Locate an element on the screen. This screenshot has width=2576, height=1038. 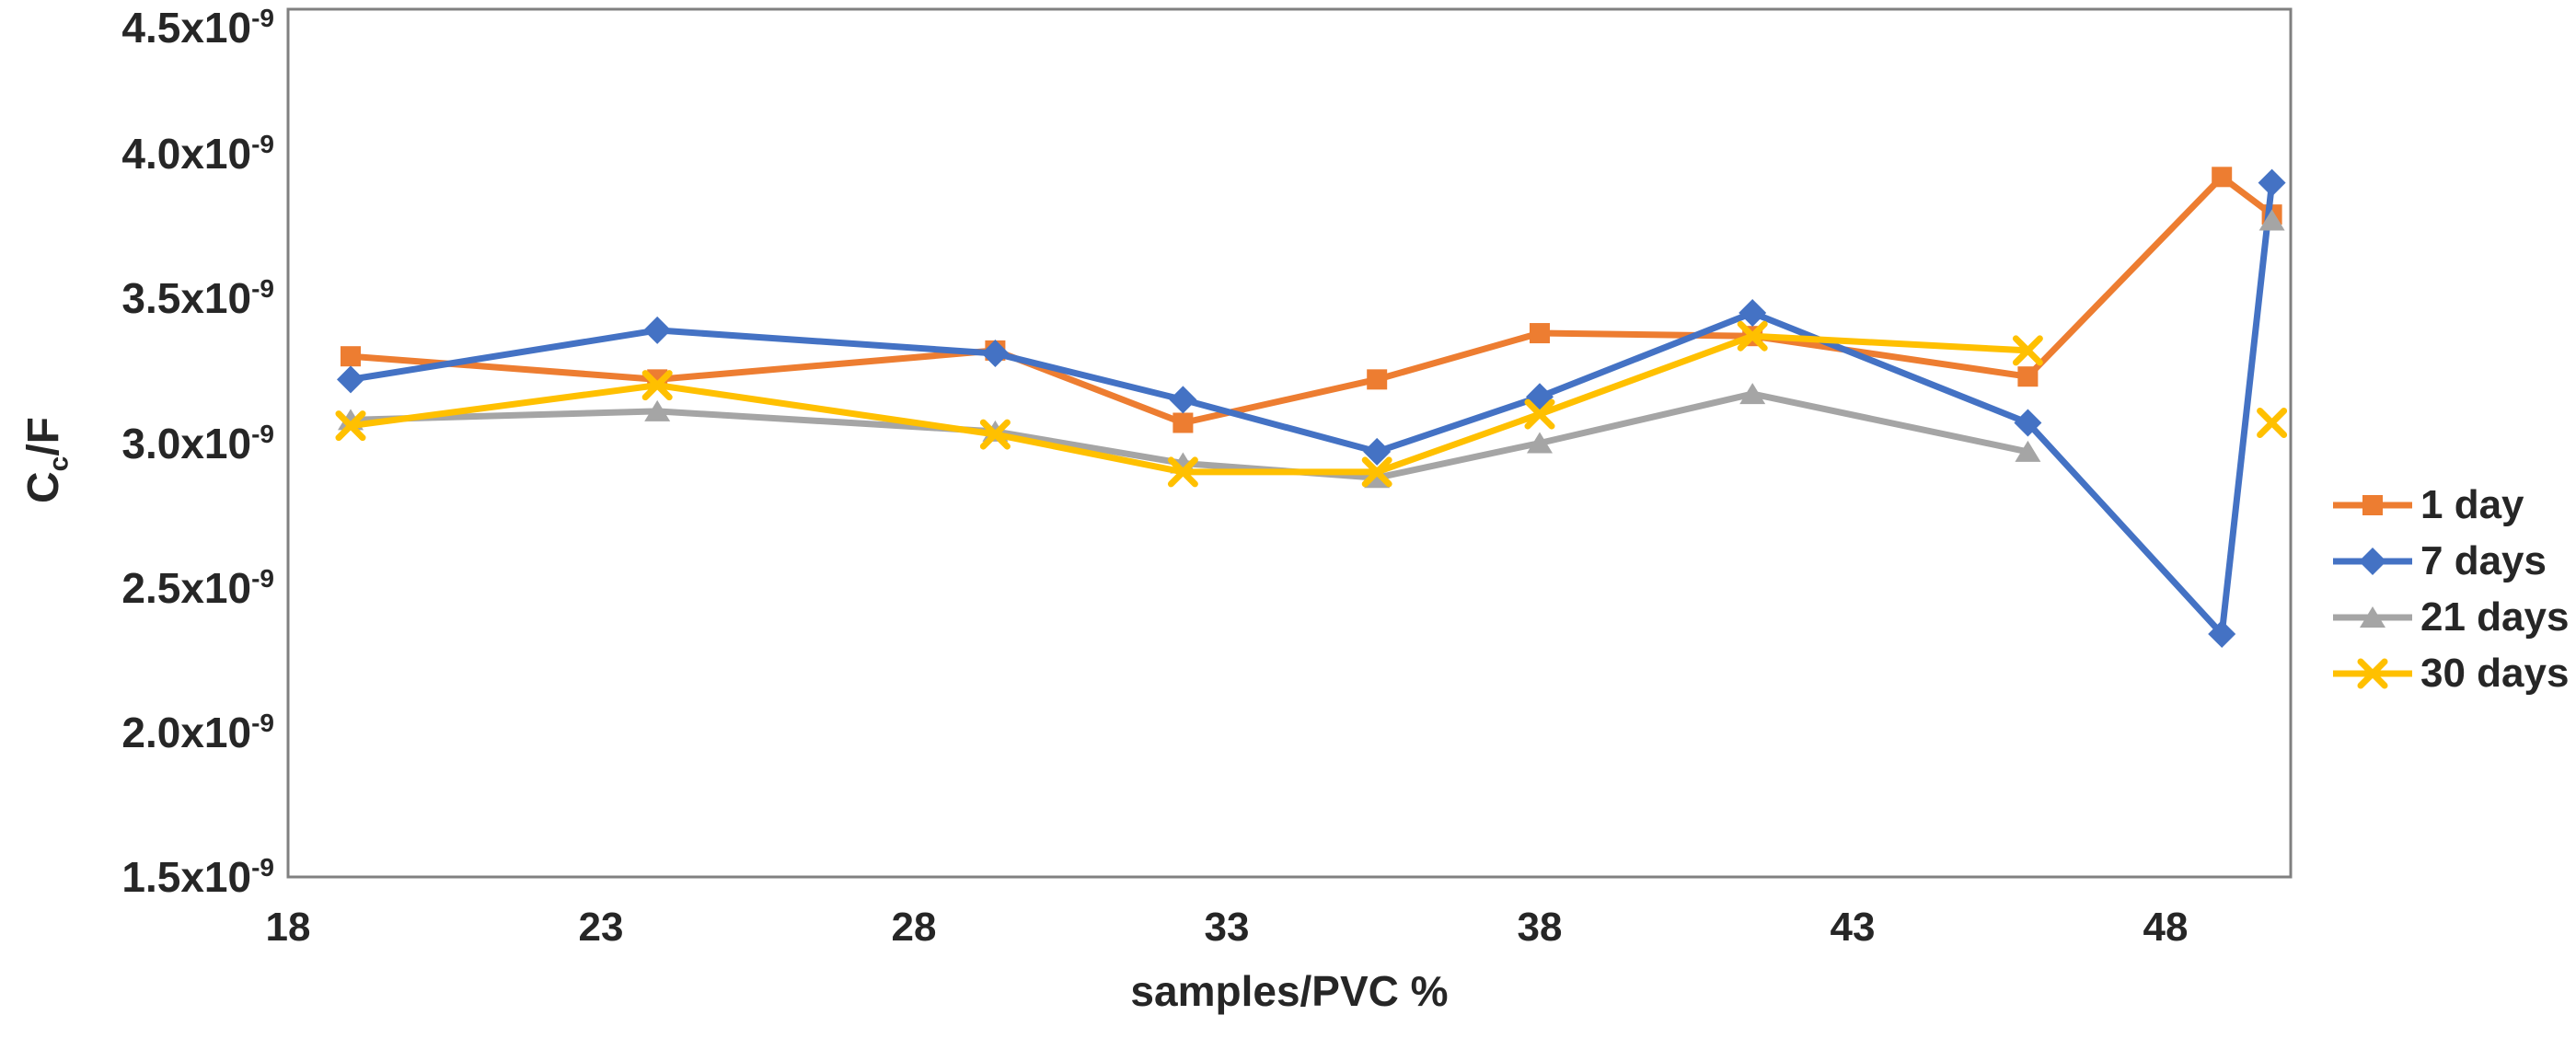
x-tick-label: 23 is located at coordinates (601, 927).